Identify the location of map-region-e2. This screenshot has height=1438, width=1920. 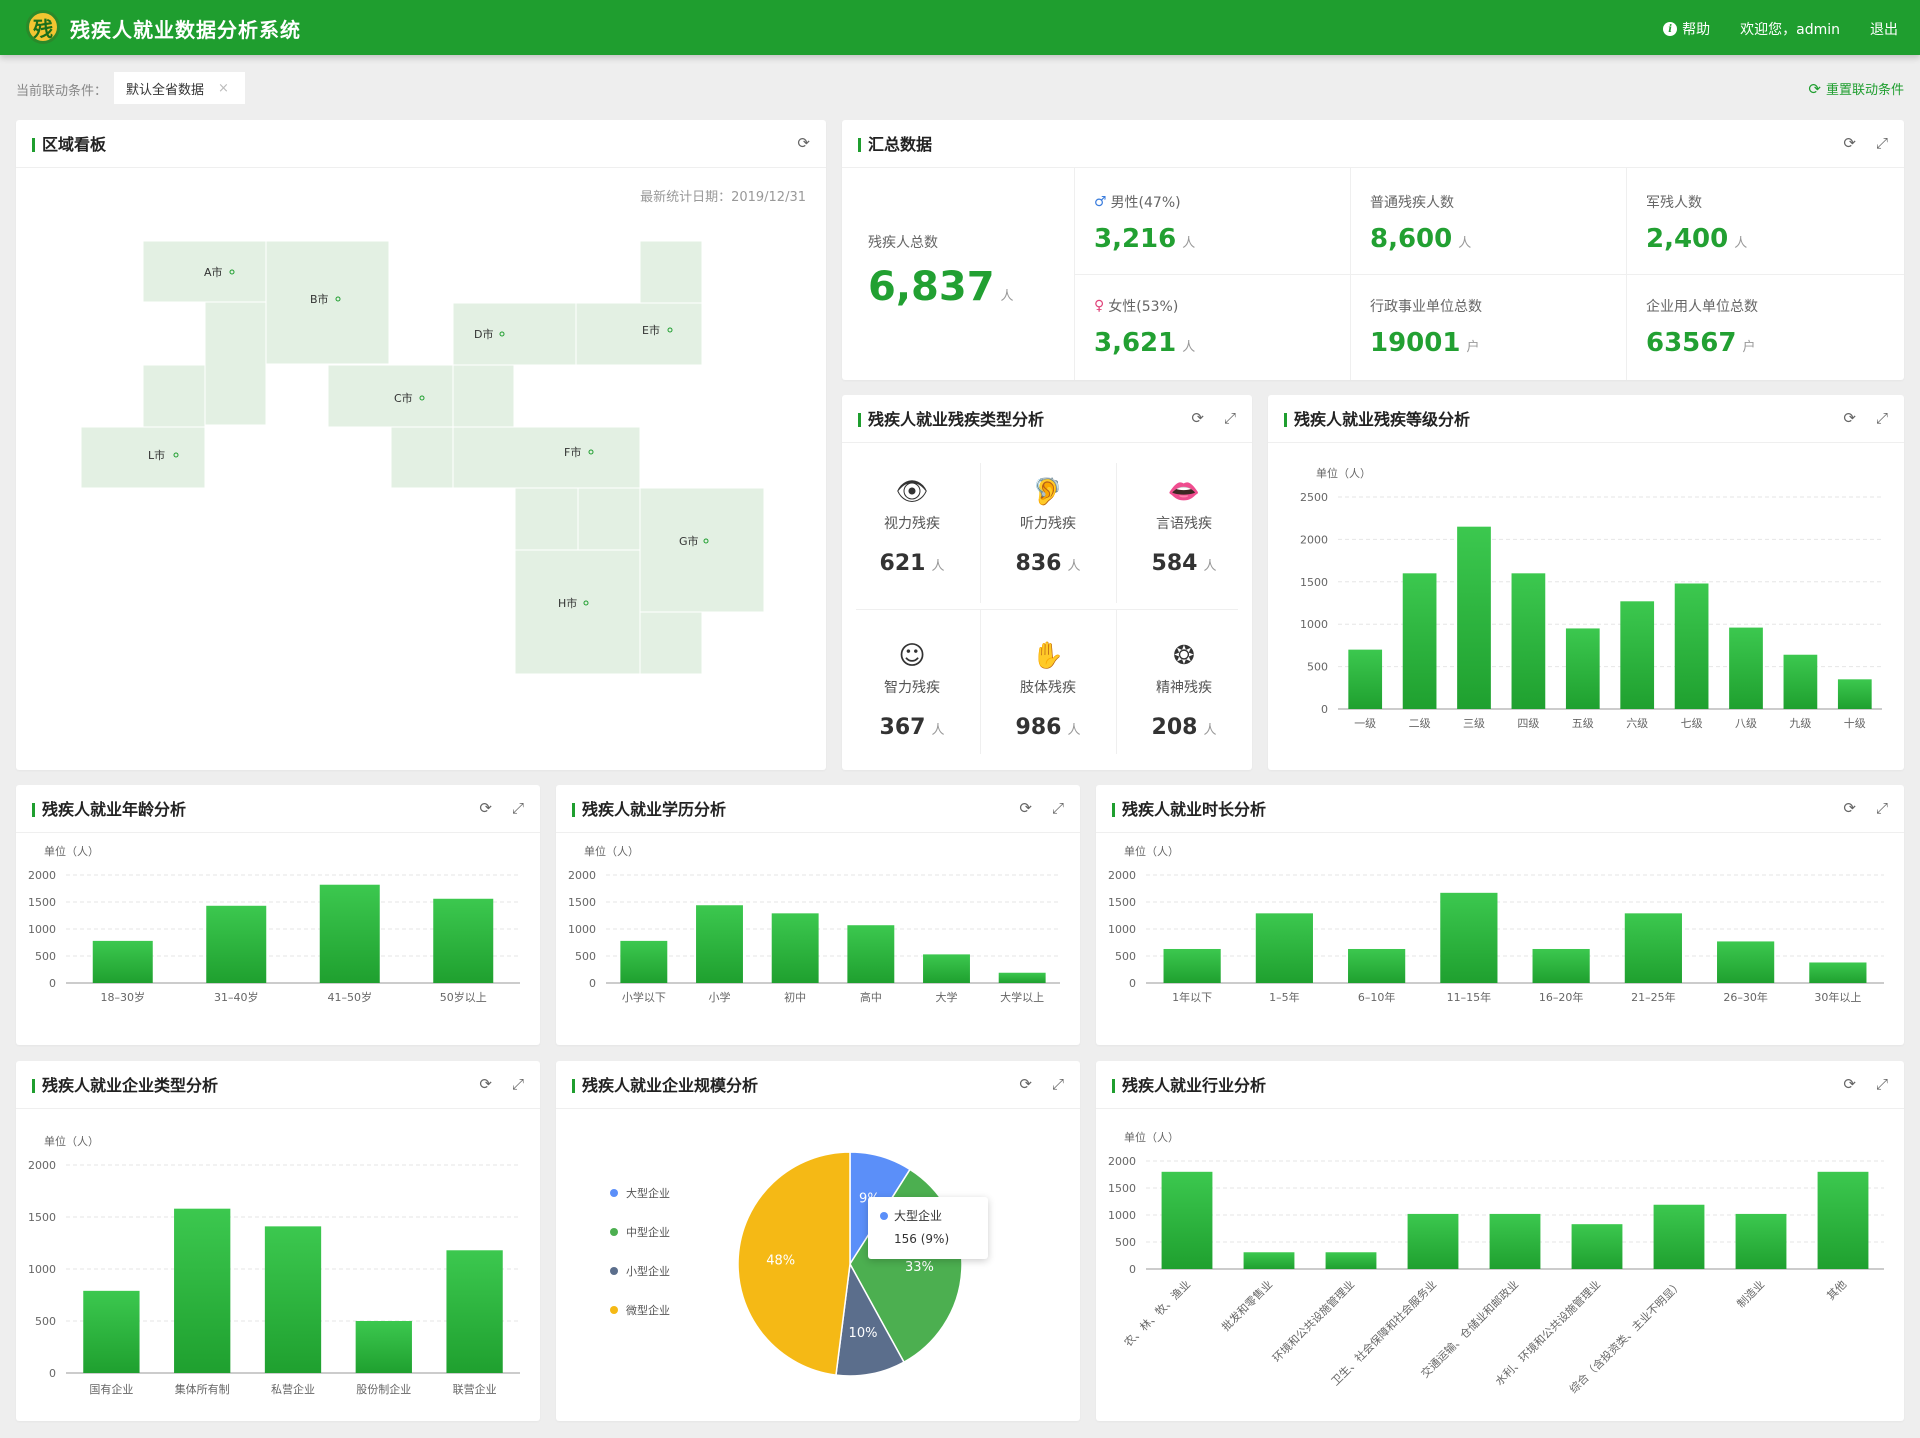
(639, 334).